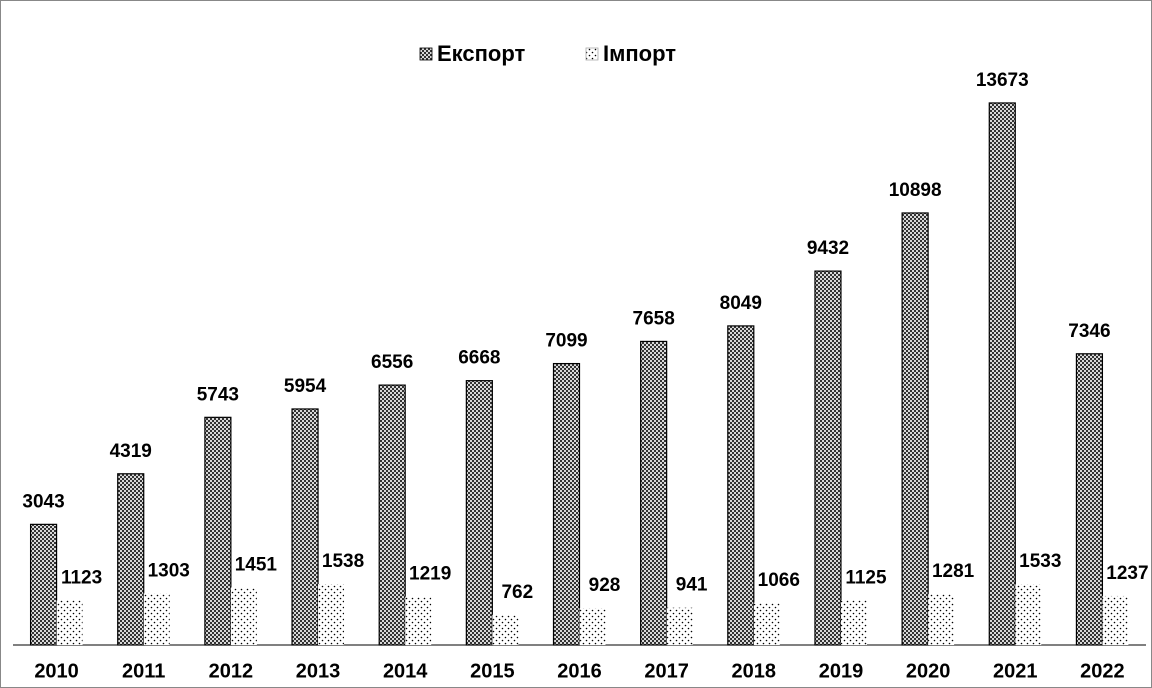  I want to click on data-label: 1219, so click(430, 574).